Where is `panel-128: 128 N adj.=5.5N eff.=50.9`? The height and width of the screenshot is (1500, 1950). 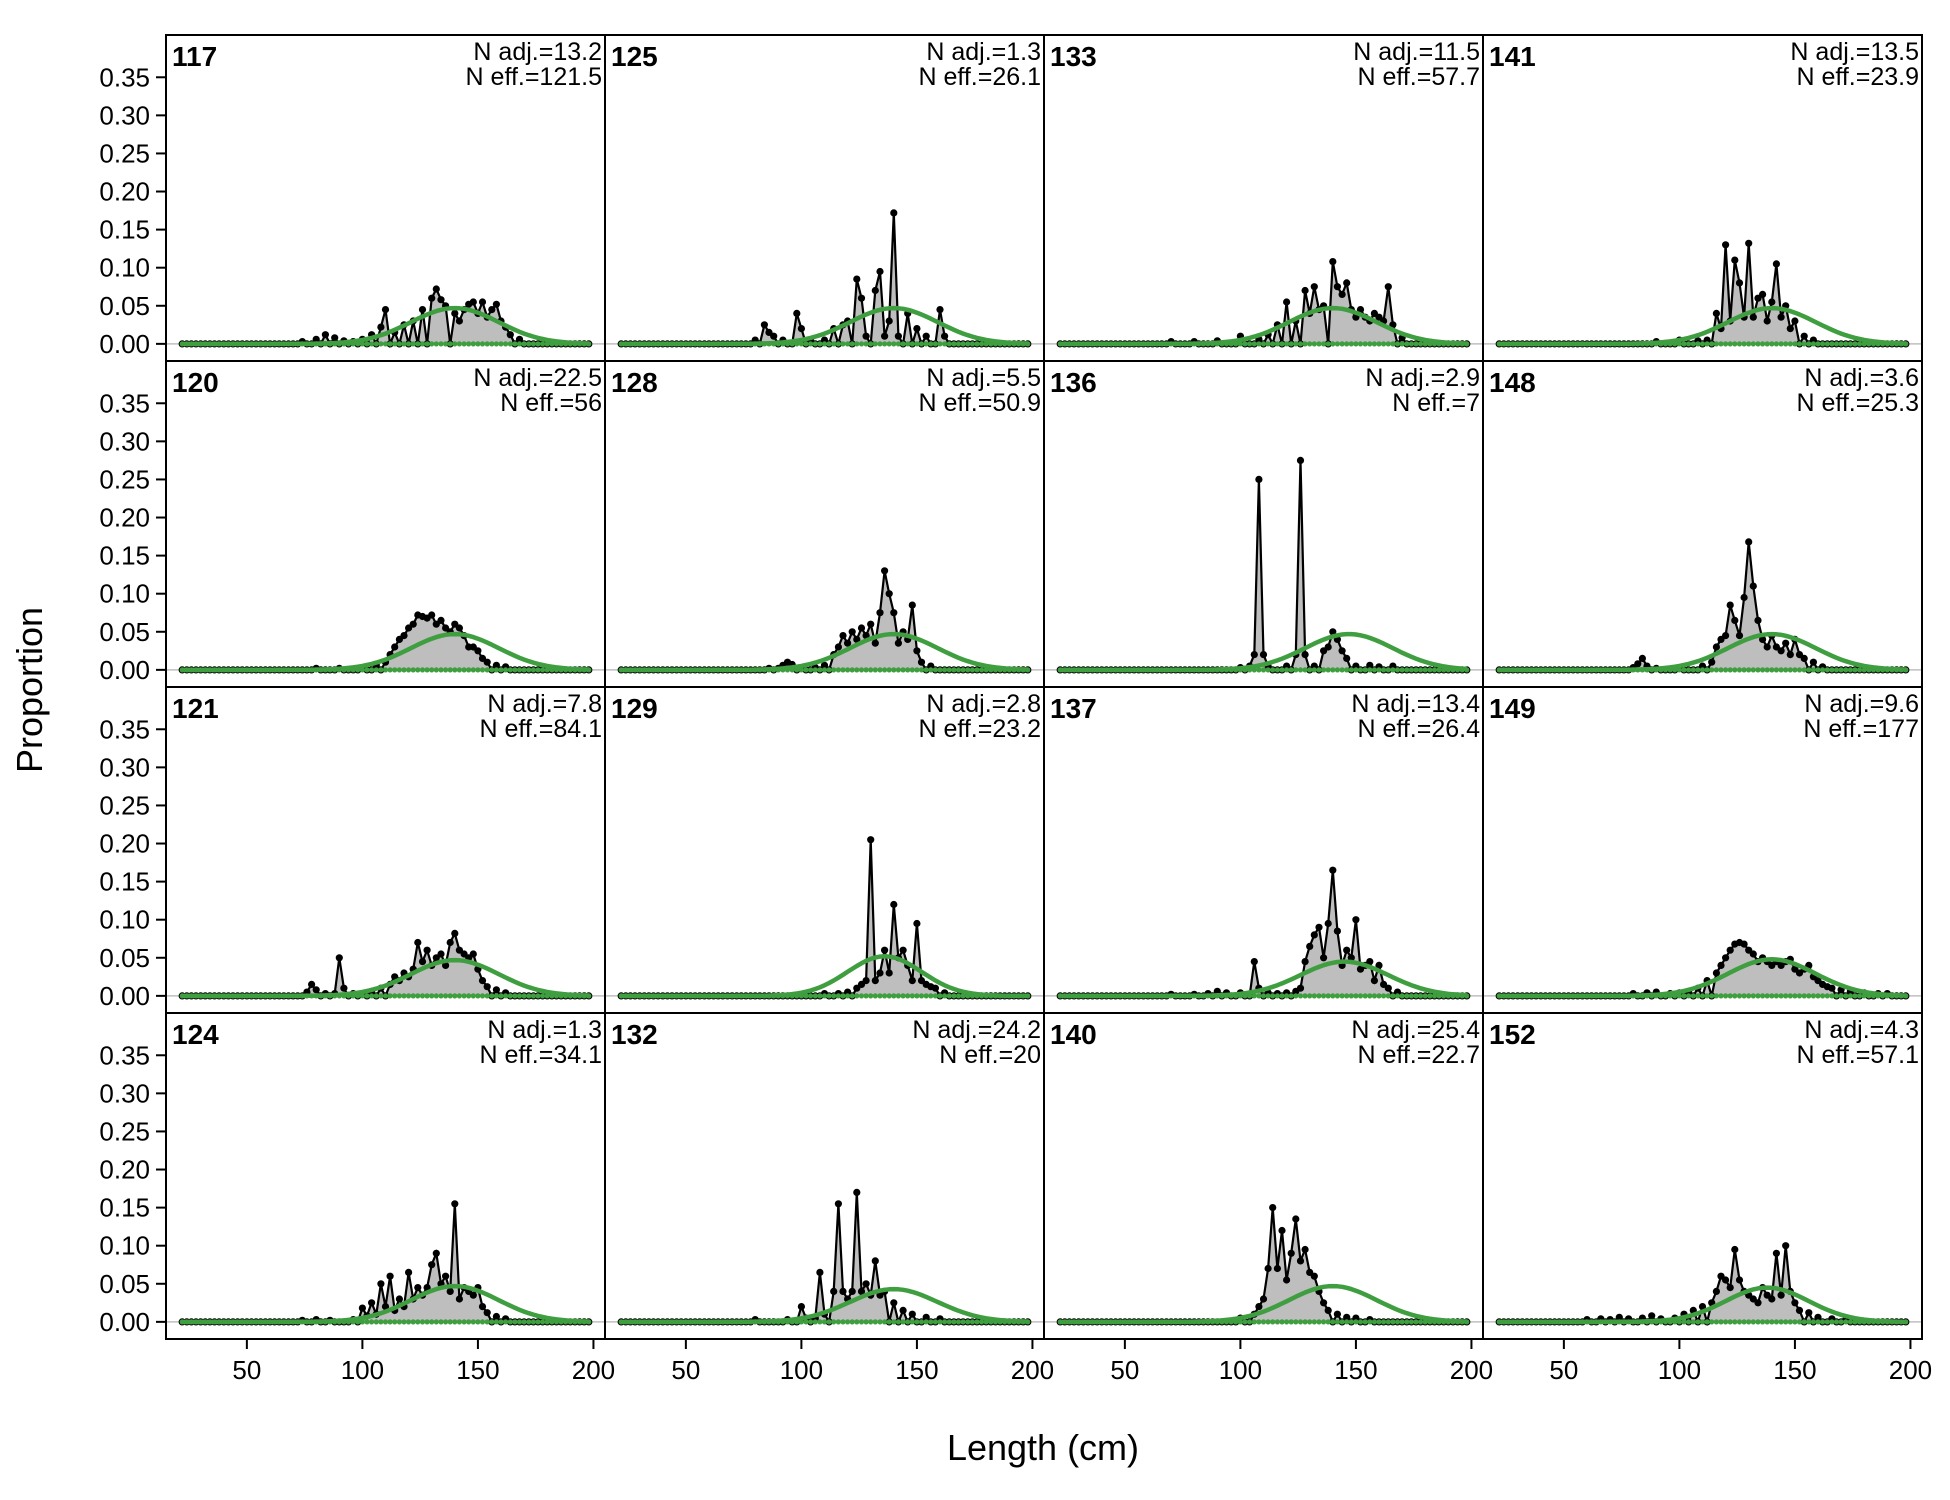
panel-128: 128 N adj.=5.5N eff.=50.9 is located at coordinates (824, 524).